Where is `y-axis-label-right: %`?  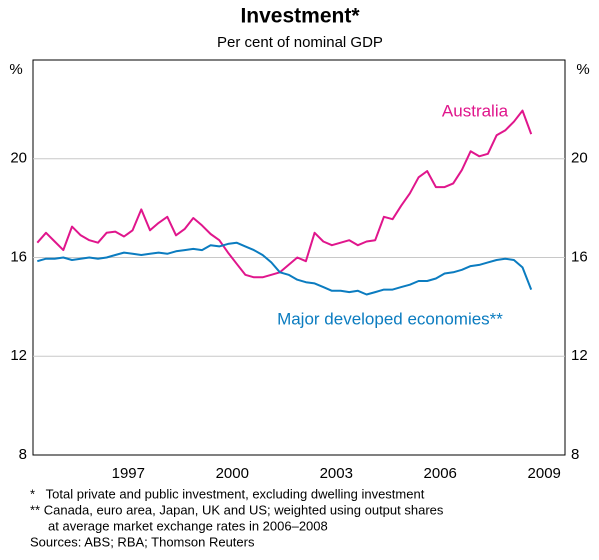 y-axis-label-right: % is located at coordinates (582, 69).